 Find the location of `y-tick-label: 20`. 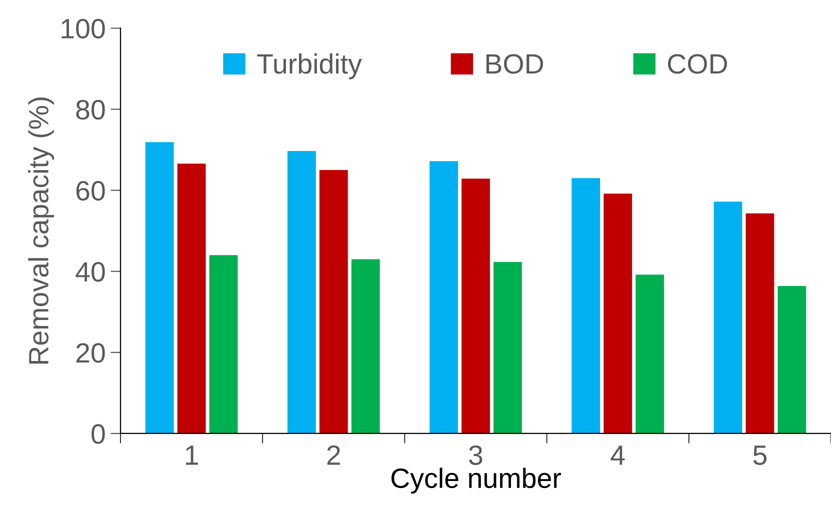

y-tick-label: 20 is located at coordinates (90, 353).